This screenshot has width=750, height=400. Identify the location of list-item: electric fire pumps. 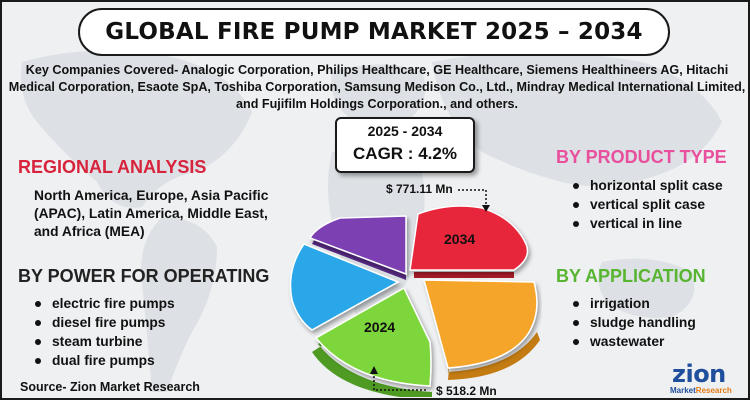
(103, 303).